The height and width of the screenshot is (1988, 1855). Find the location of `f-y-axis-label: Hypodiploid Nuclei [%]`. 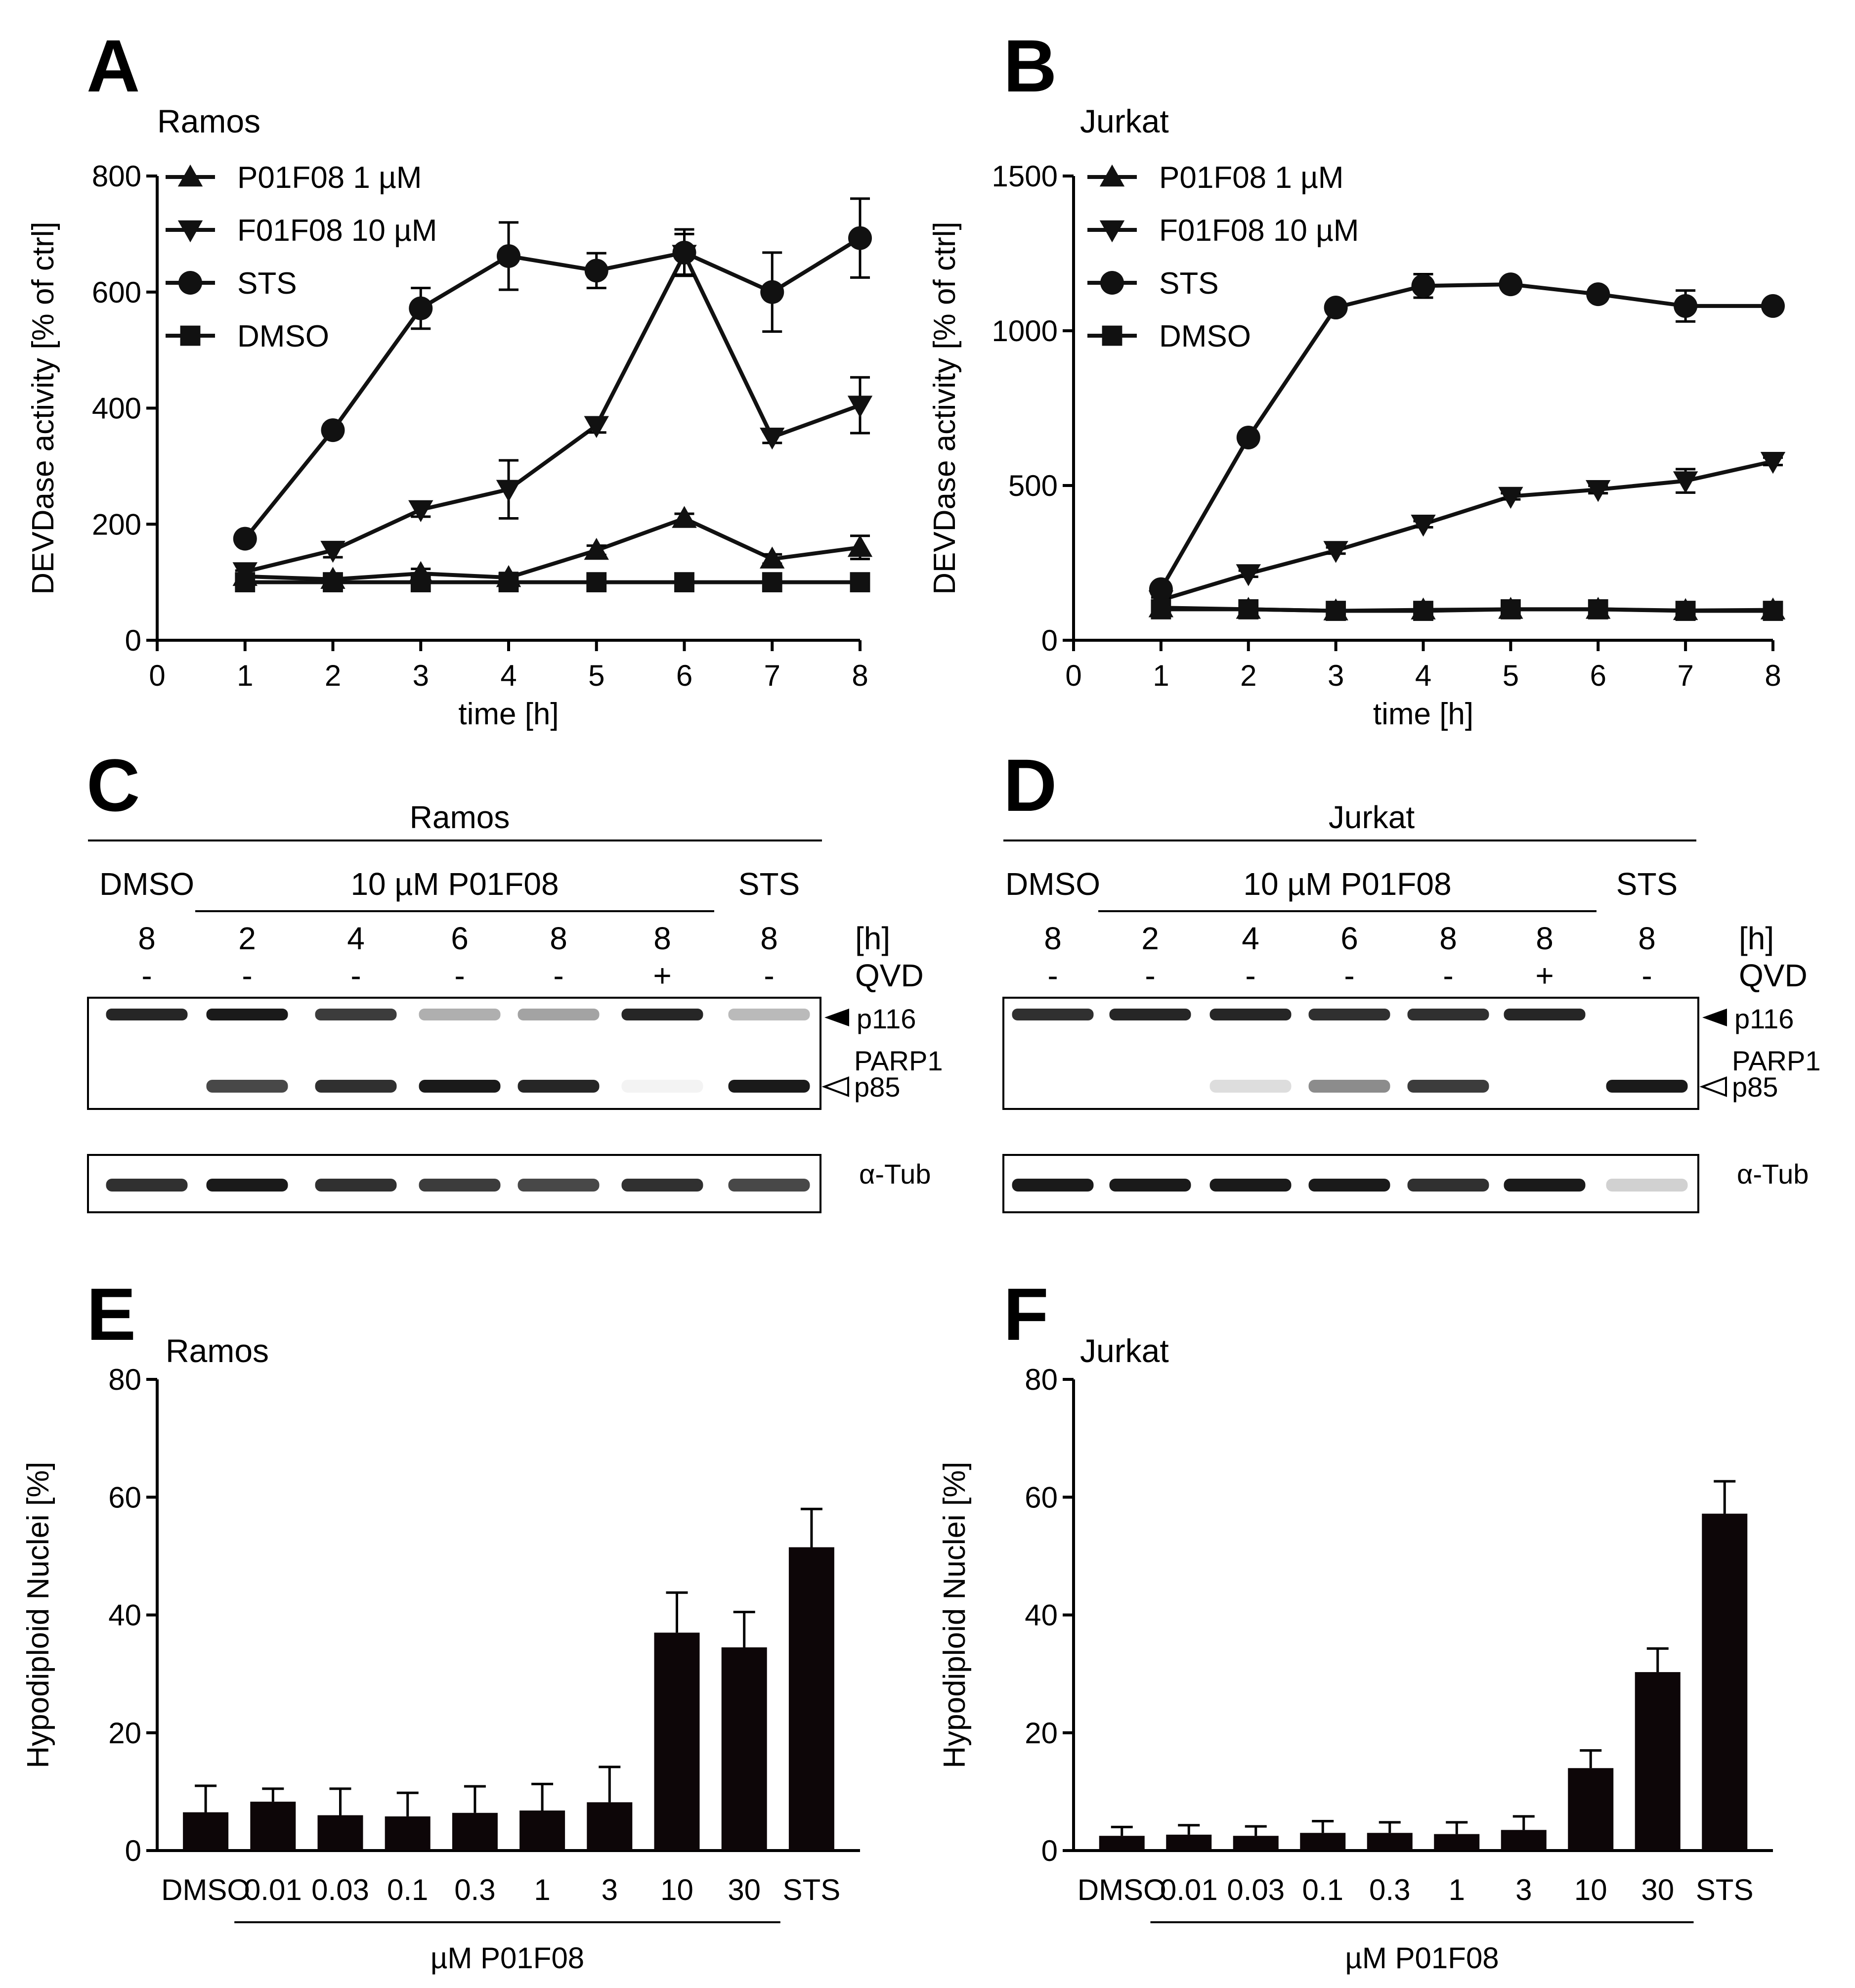

f-y-axis-label: Hypodiploid Nuclei [%] is located at coordinates (955, 1614).